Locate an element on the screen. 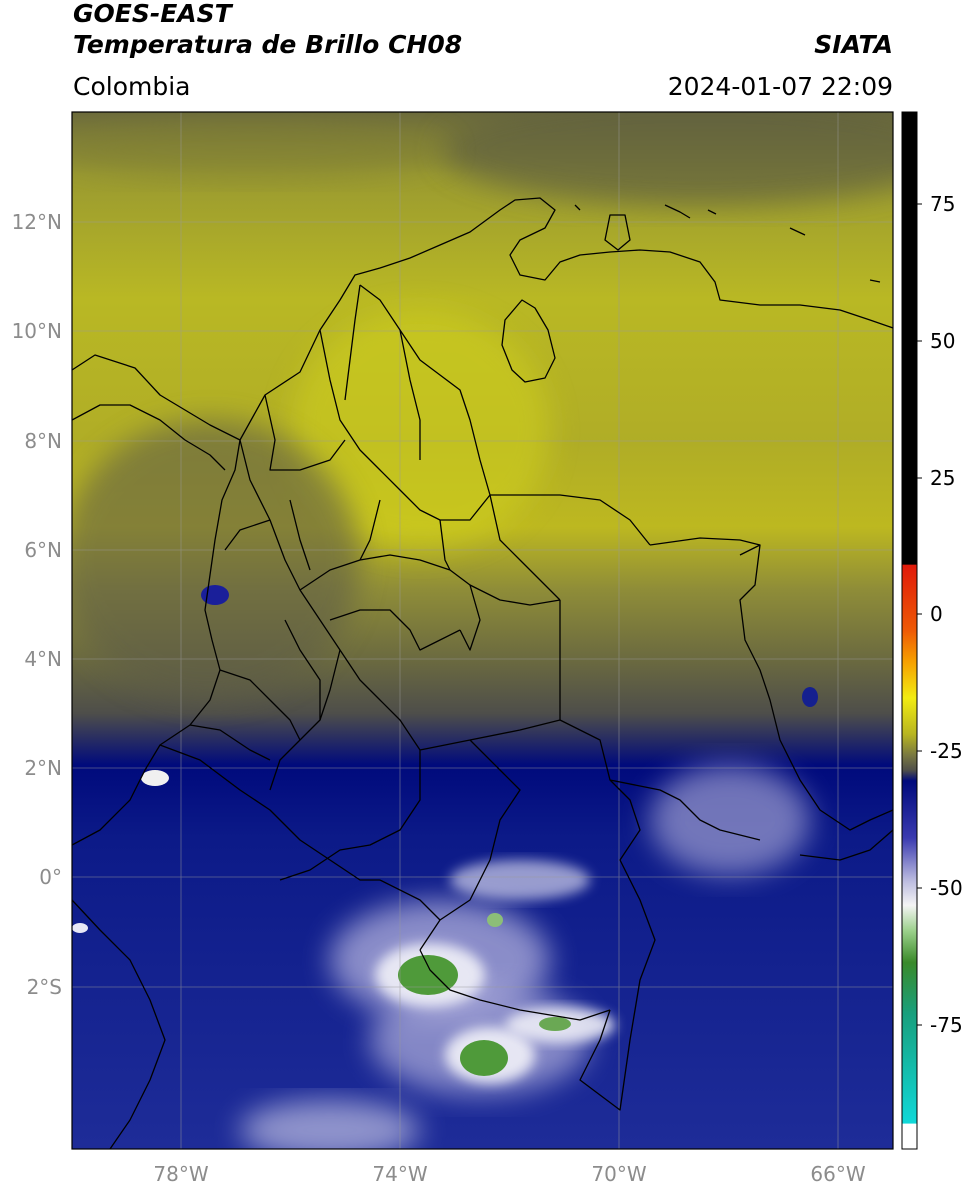 This screenshot has height=1190, width=966. colorbar-label: 50 is located at coordinates (942, 341).